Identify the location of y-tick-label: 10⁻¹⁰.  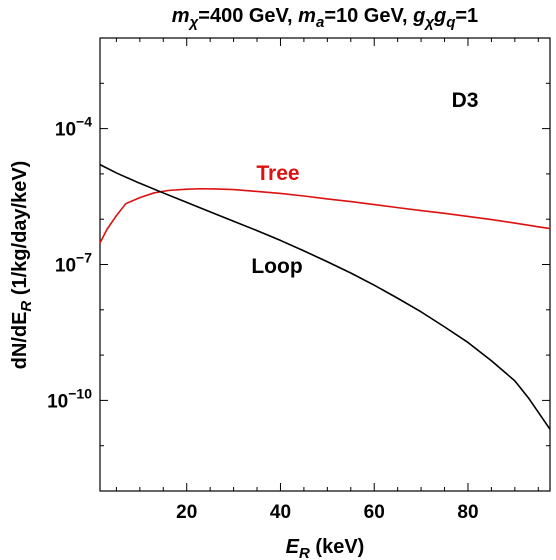
(69, 398).